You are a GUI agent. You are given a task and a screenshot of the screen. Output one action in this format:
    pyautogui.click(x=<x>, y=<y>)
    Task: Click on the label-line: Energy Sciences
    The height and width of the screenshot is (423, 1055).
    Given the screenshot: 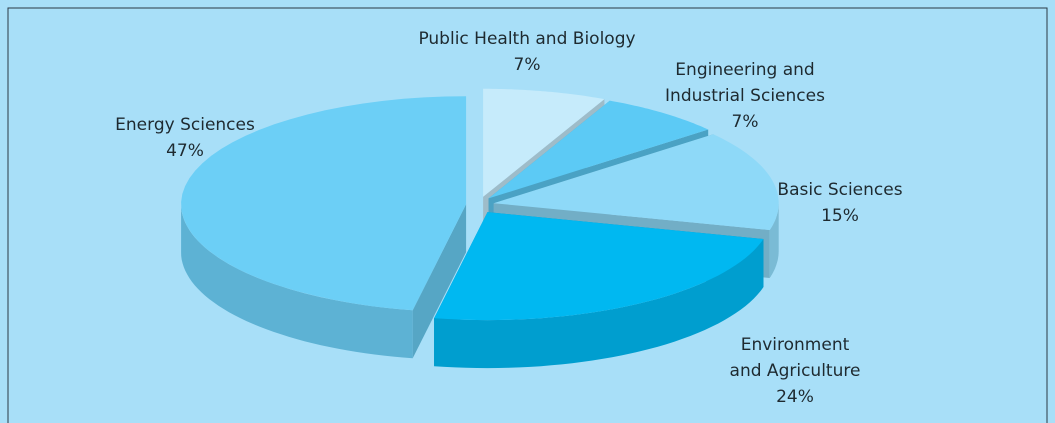 What is the action you would take?
    pyautogui.click(x=185, y=125)
    